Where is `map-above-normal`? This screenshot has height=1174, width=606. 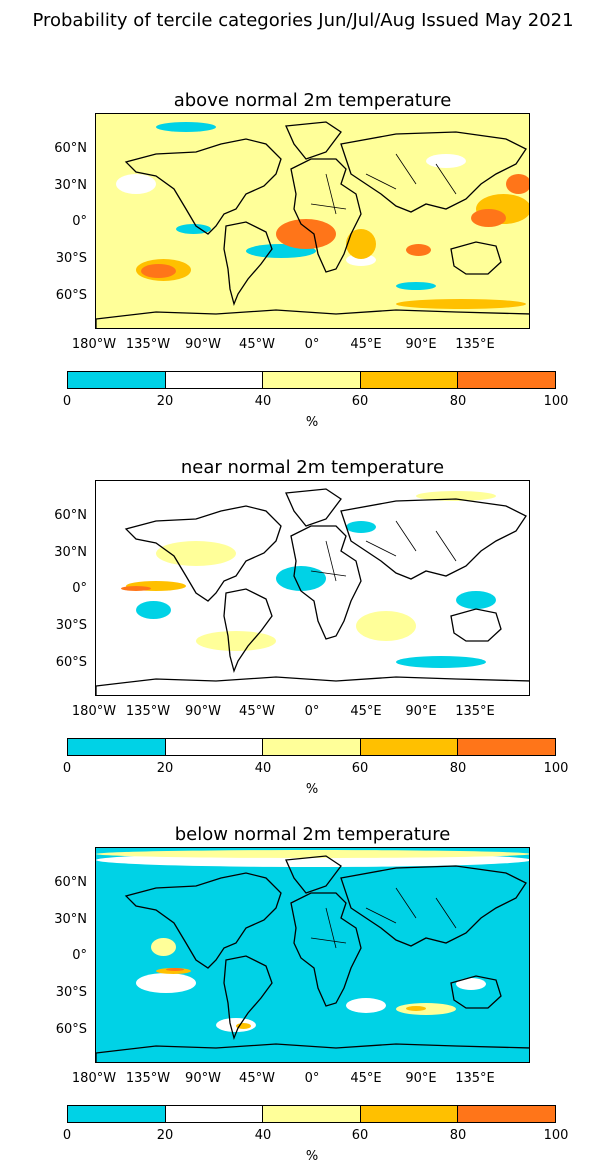 map-above-normal is located at coordinates (312, 221).